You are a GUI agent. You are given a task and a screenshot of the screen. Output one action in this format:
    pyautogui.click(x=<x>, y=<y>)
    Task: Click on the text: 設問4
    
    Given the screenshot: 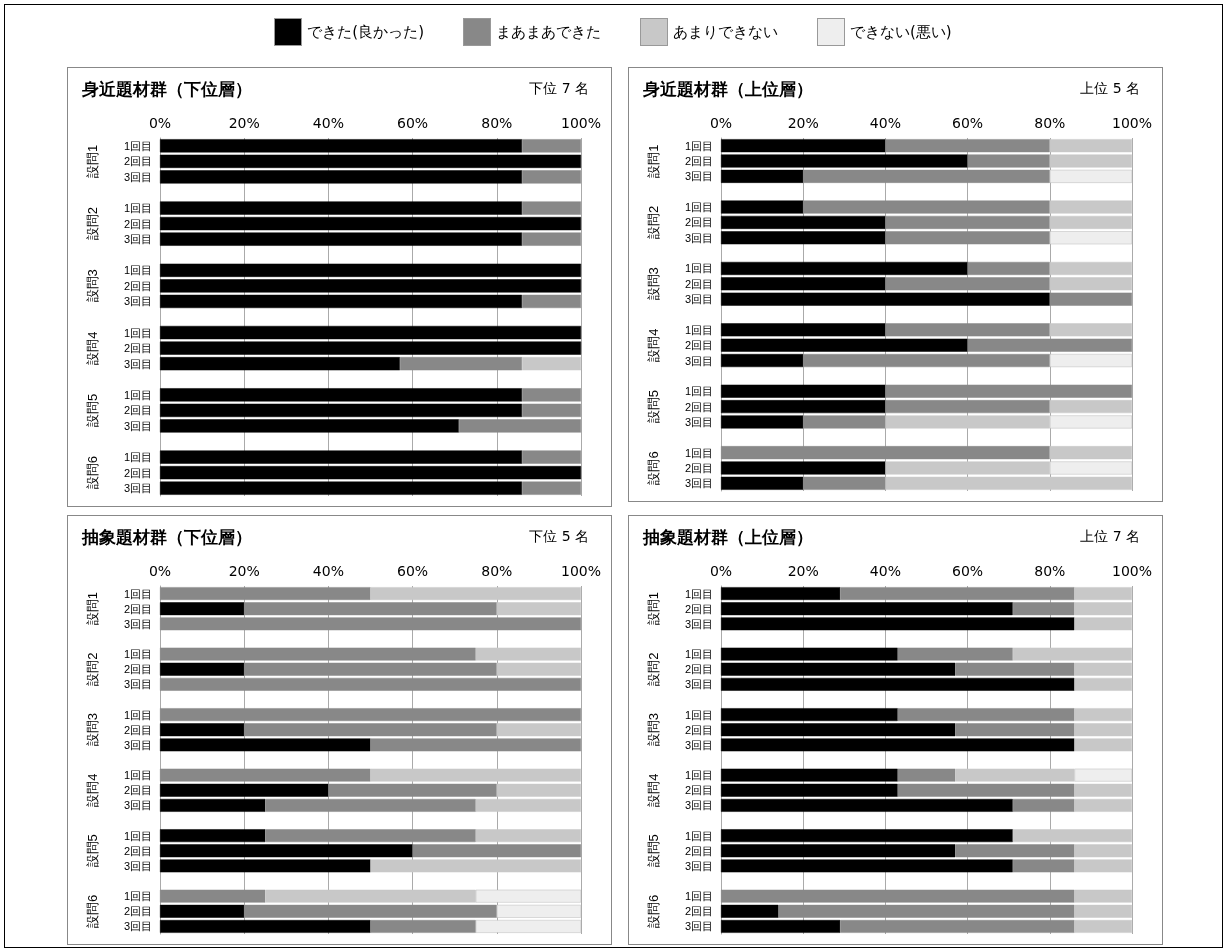 What is the action you would take?
    pyautogui.click(x=653, y=345)
    